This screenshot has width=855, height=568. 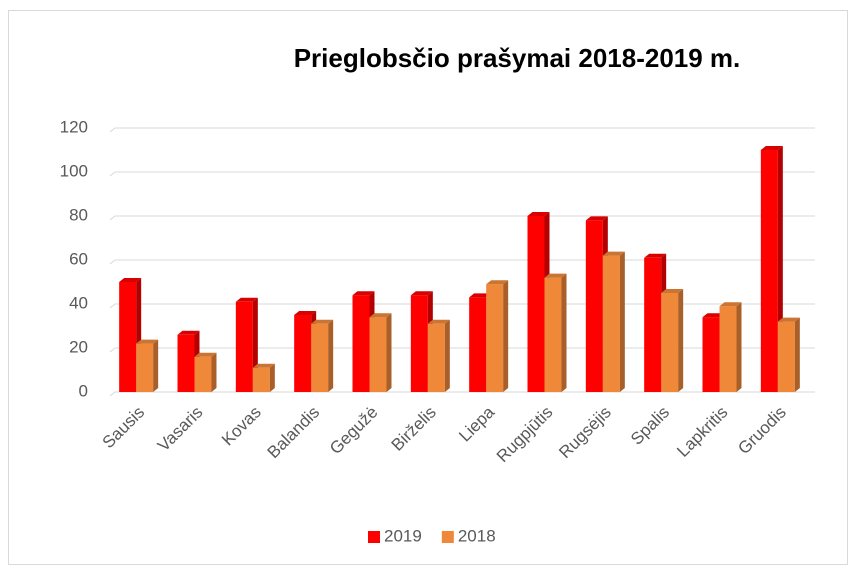 What do you see at coordinates (403, 535) in the screenshot?
I see `legend-label: 2019` at bounding box center [403, 535].